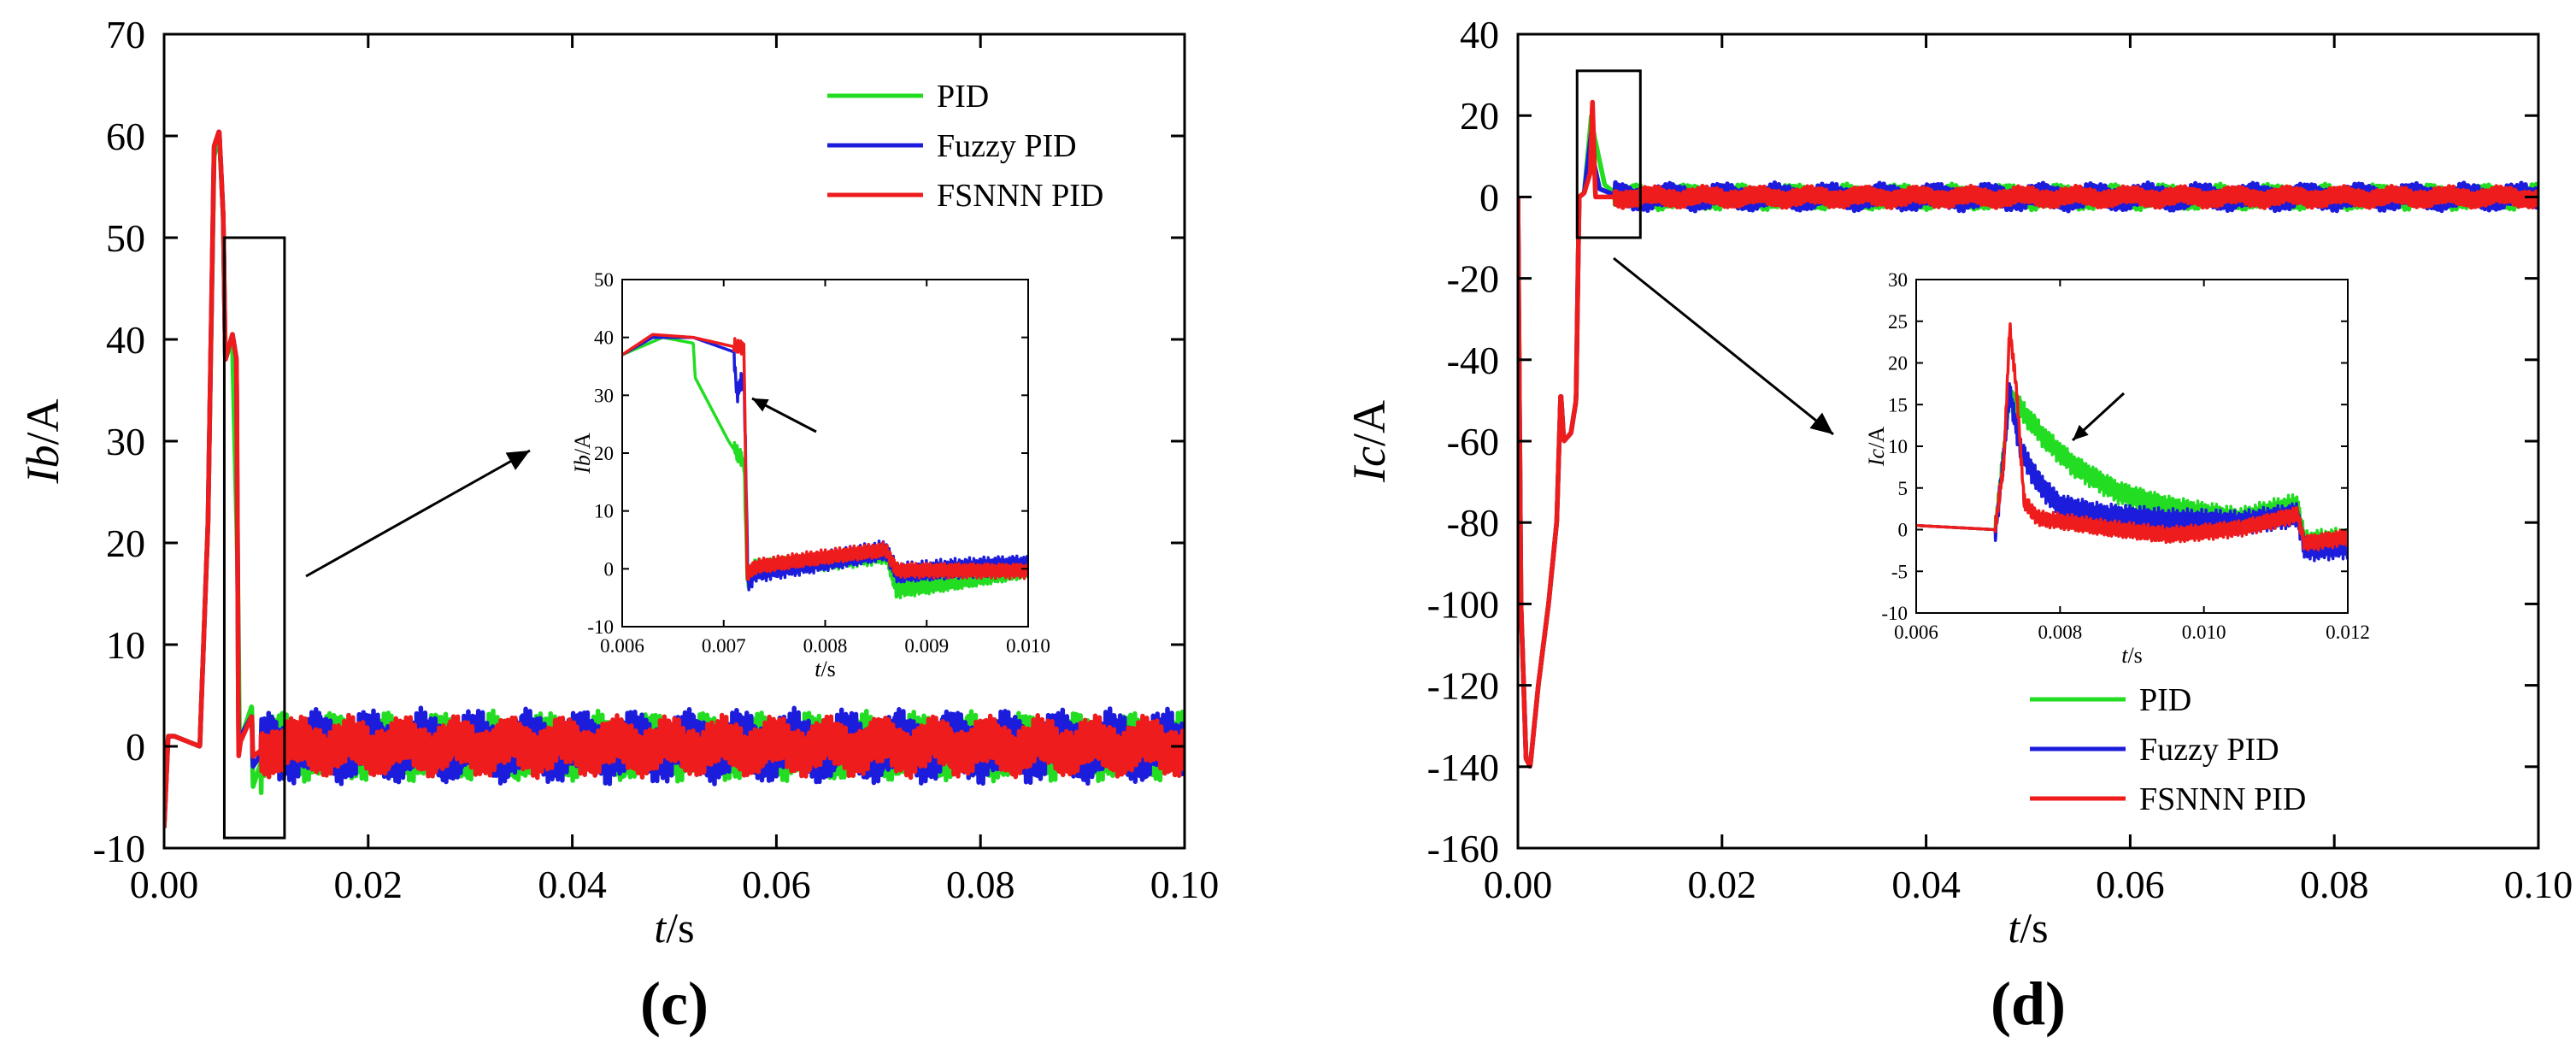  What do you see at coordinates (1369, 442) in the screenshot?
I see `panel-d-y-axis-title: Ic/A` at bounding box center [1369, 442].